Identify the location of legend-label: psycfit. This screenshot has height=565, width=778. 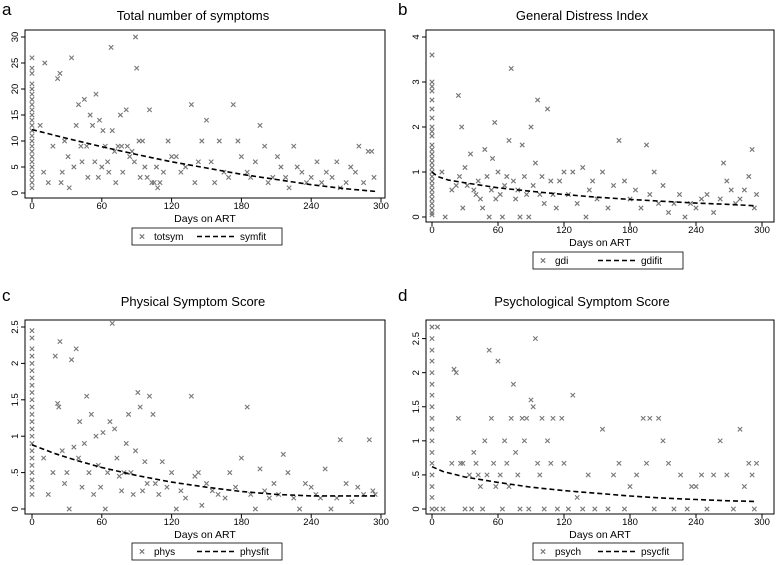
(655, 552).